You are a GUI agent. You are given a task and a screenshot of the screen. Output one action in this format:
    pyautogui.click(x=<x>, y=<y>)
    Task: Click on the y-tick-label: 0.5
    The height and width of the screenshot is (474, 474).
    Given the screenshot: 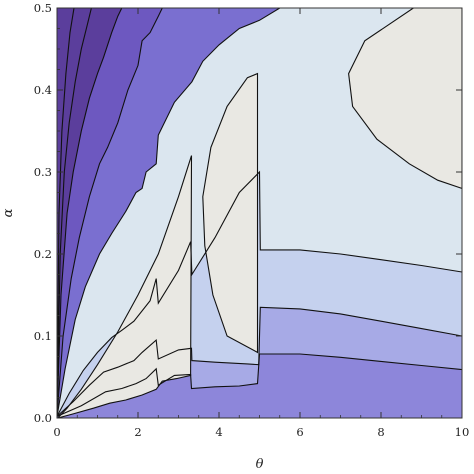 What is the action you would take?
    pyautogui.click(x=43, y=8)
    